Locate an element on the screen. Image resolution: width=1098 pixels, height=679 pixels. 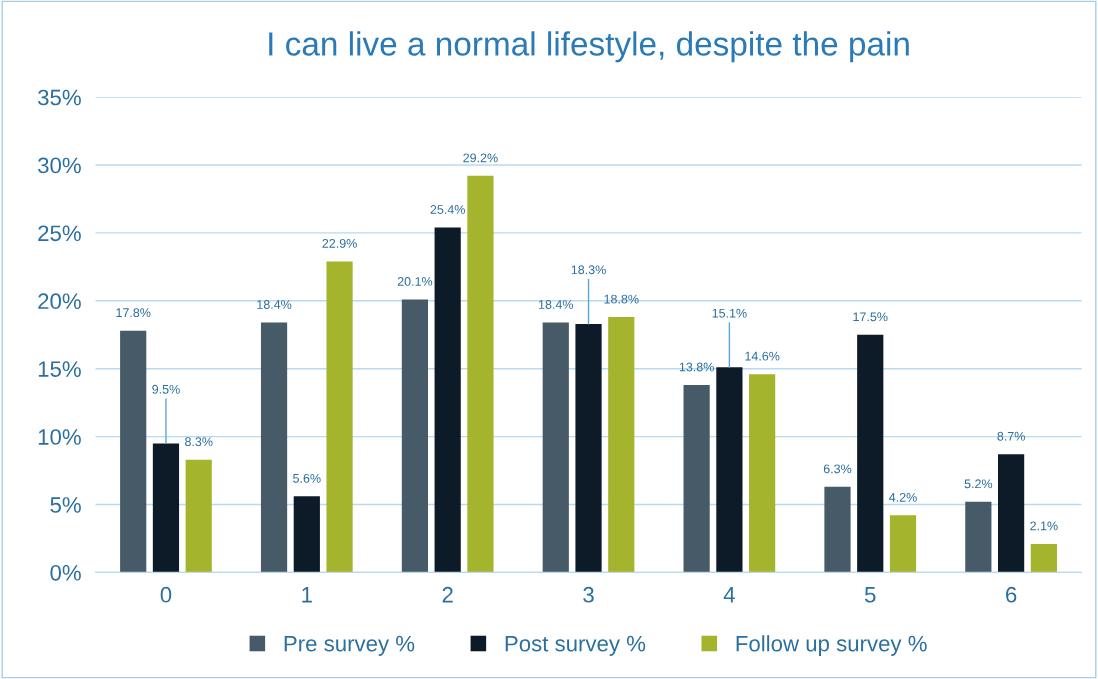
data-label: 8.7% is located at coordinates (1011, 436).